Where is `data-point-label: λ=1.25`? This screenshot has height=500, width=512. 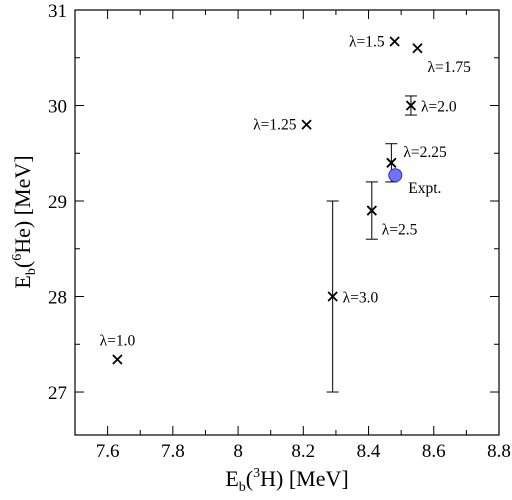
data-point-label: λ=1.25 is located at coordinates (275, 125).